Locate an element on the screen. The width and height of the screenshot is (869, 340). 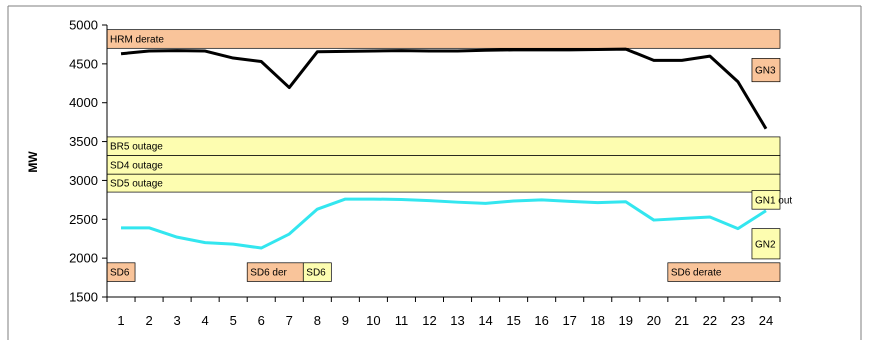
band-label-7: SD6 derate is located at coordinates (696, 273).